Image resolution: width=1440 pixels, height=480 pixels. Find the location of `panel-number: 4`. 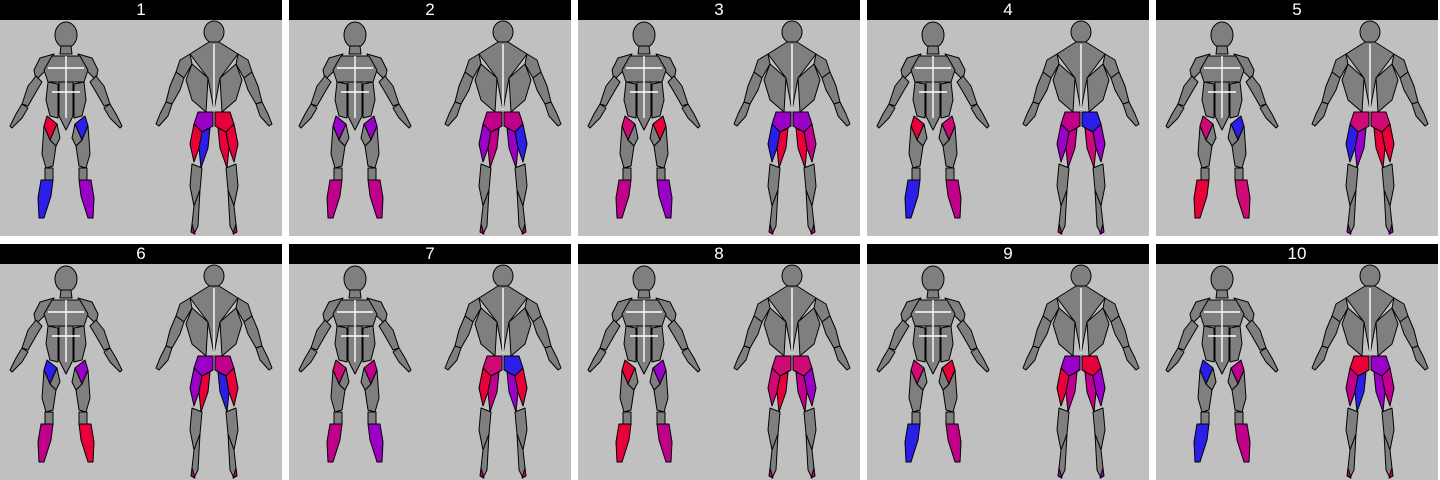

panel-number: 4 is located at coordinates (1008, 10).